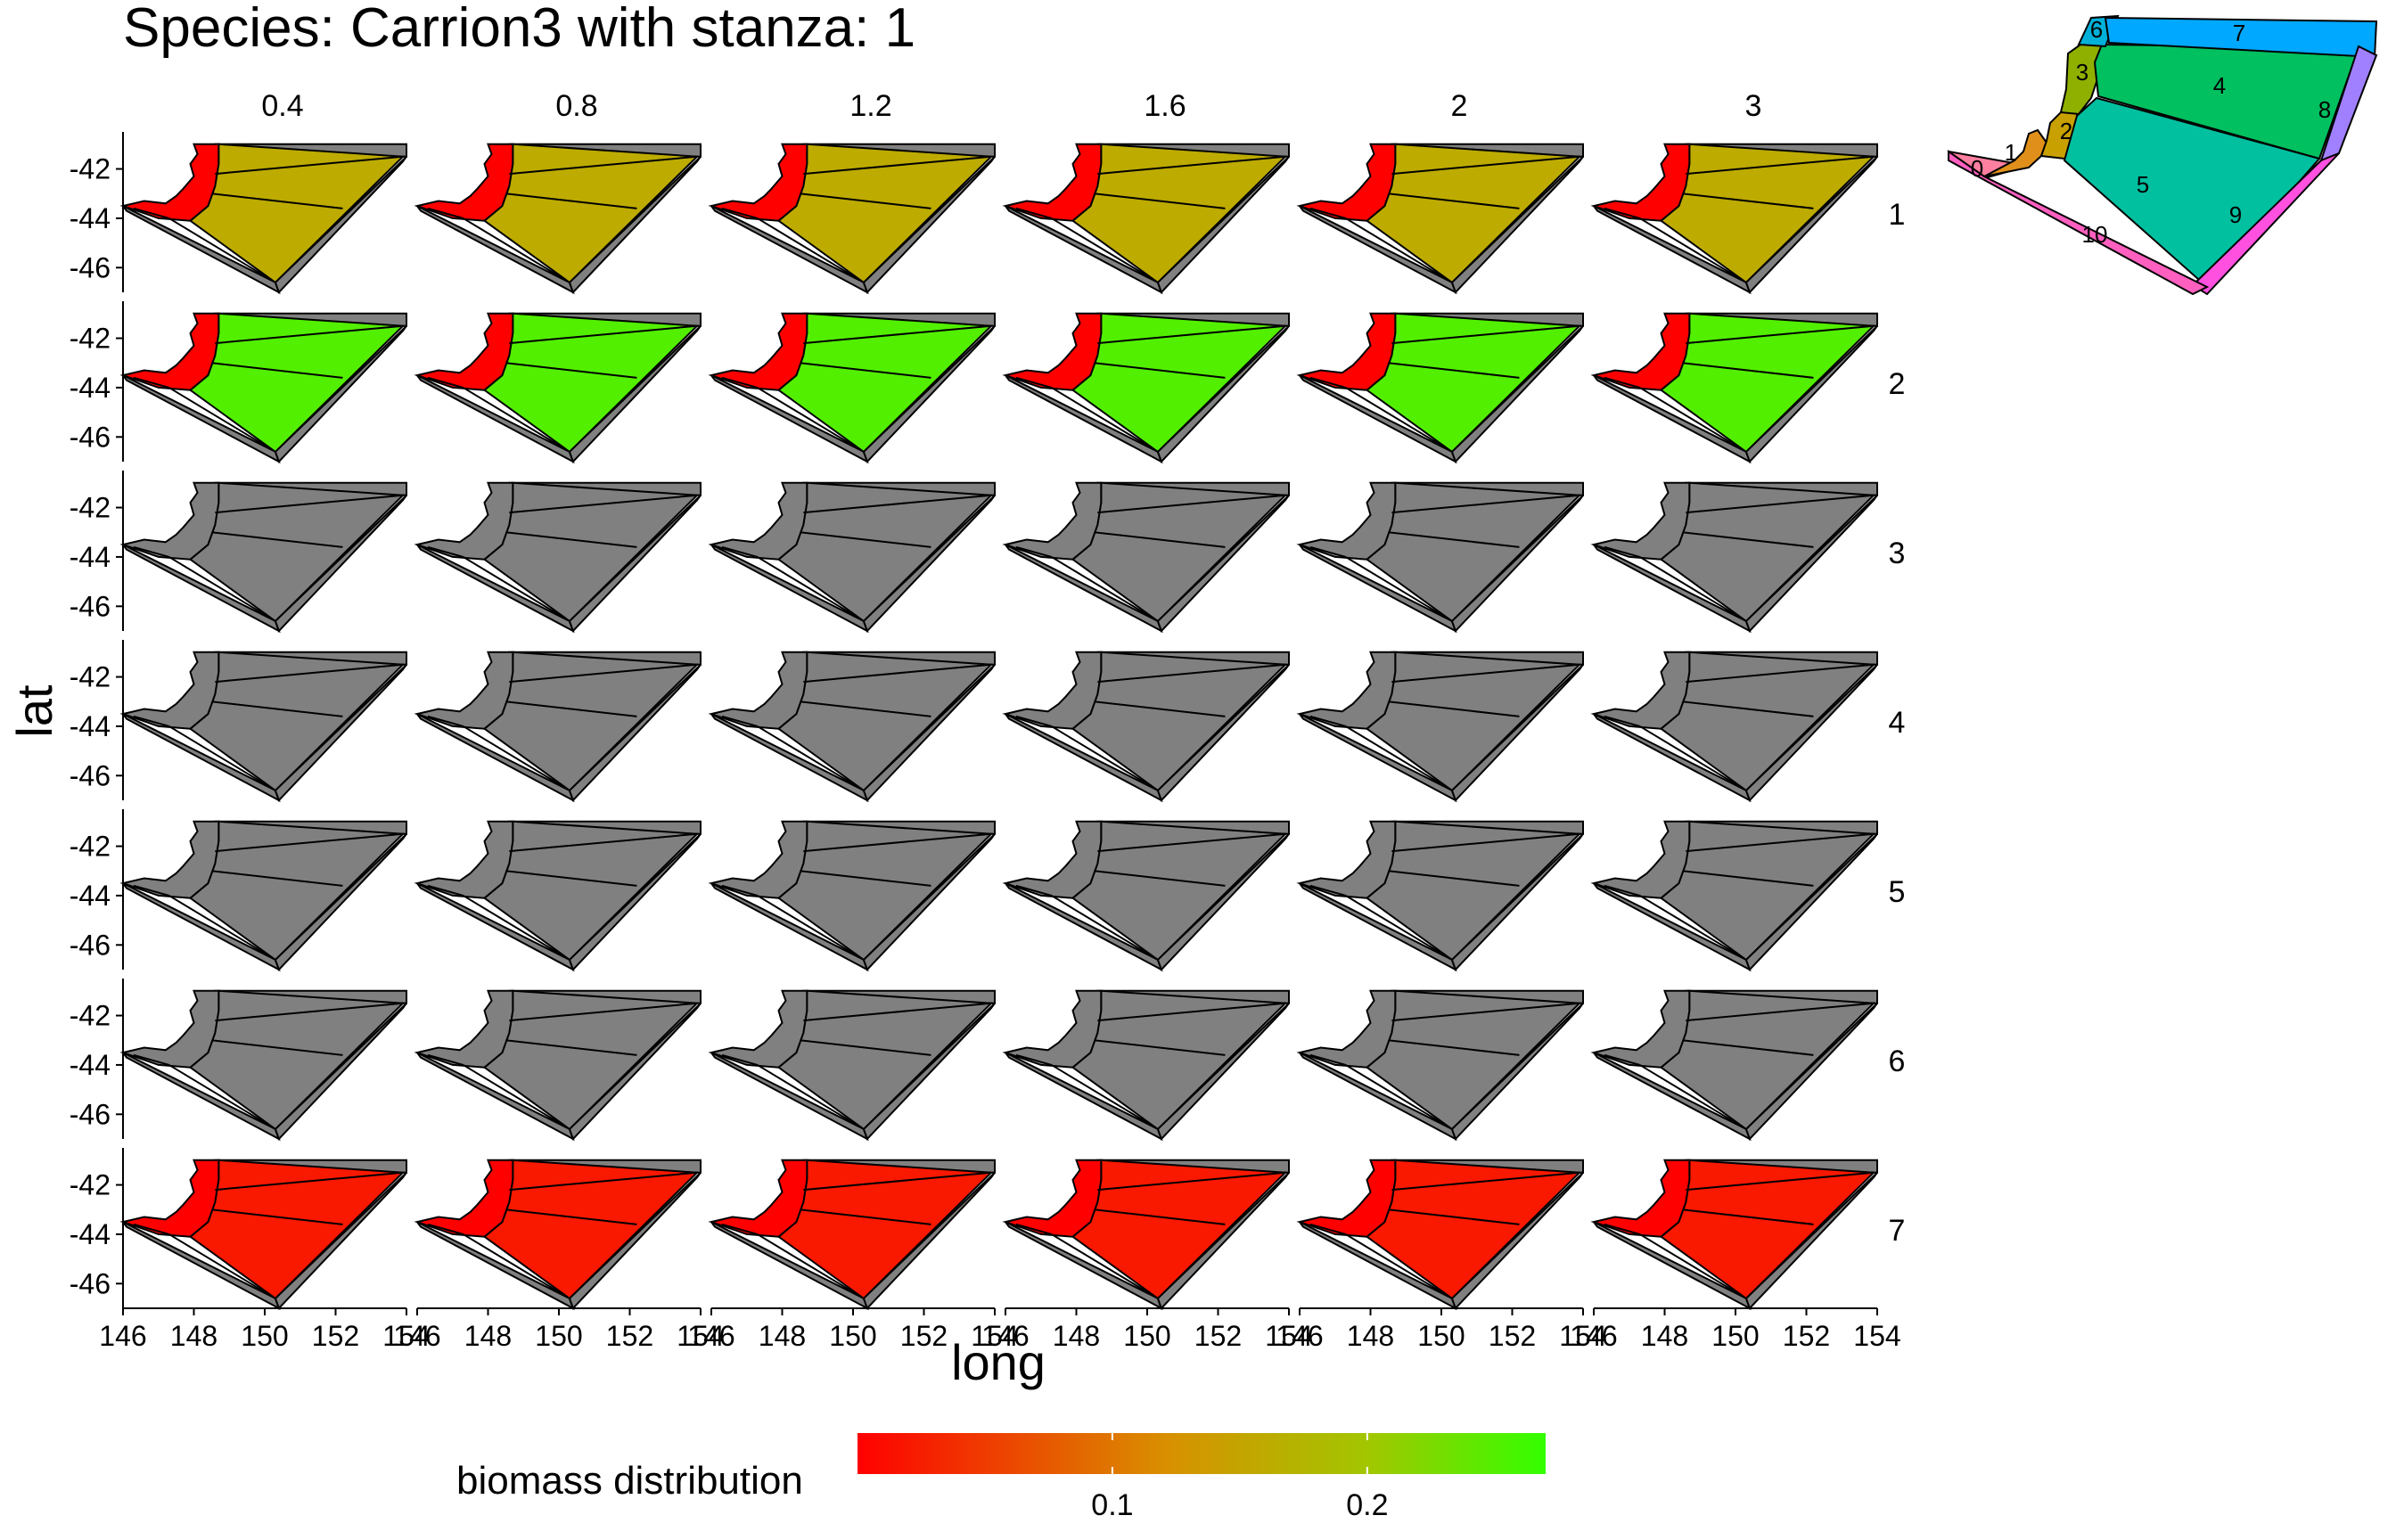 The image size is (2396, 1540). What do you see at coordinates (1897, 723) in the screenshot?
I see `row-strip-labels: 1 2 3 4 5 6 7` at bounding box center [1897, 723].